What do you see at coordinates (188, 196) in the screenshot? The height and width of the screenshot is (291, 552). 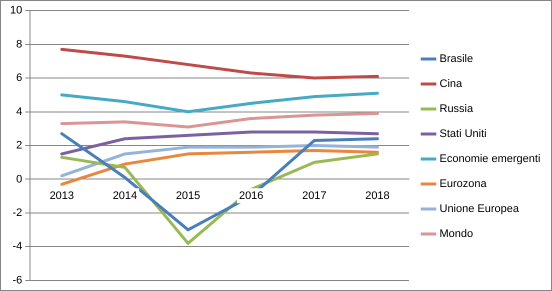 I see `x-tick-label: 2015` at bounding box center [188, 196].